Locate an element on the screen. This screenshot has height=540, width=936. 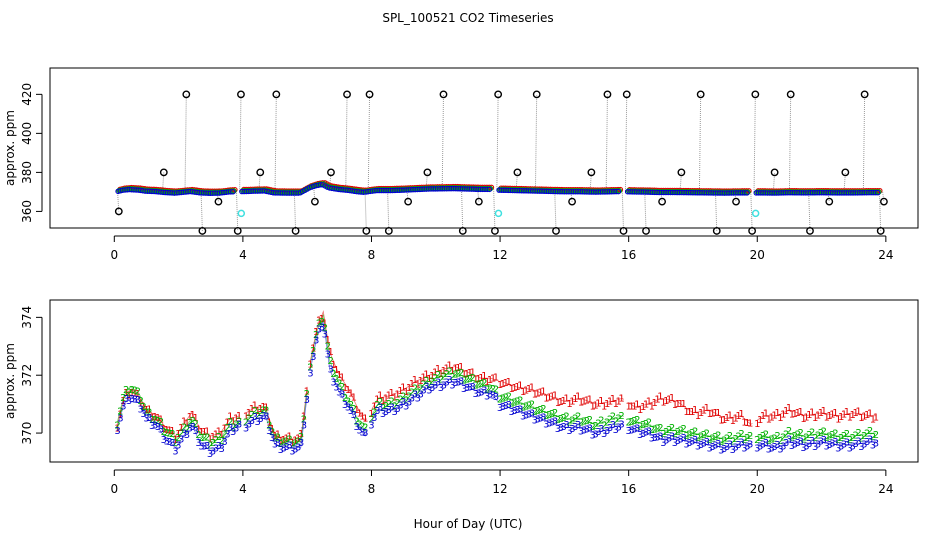
top-y-tick-label: 420 is located at coordinates (27, 94).